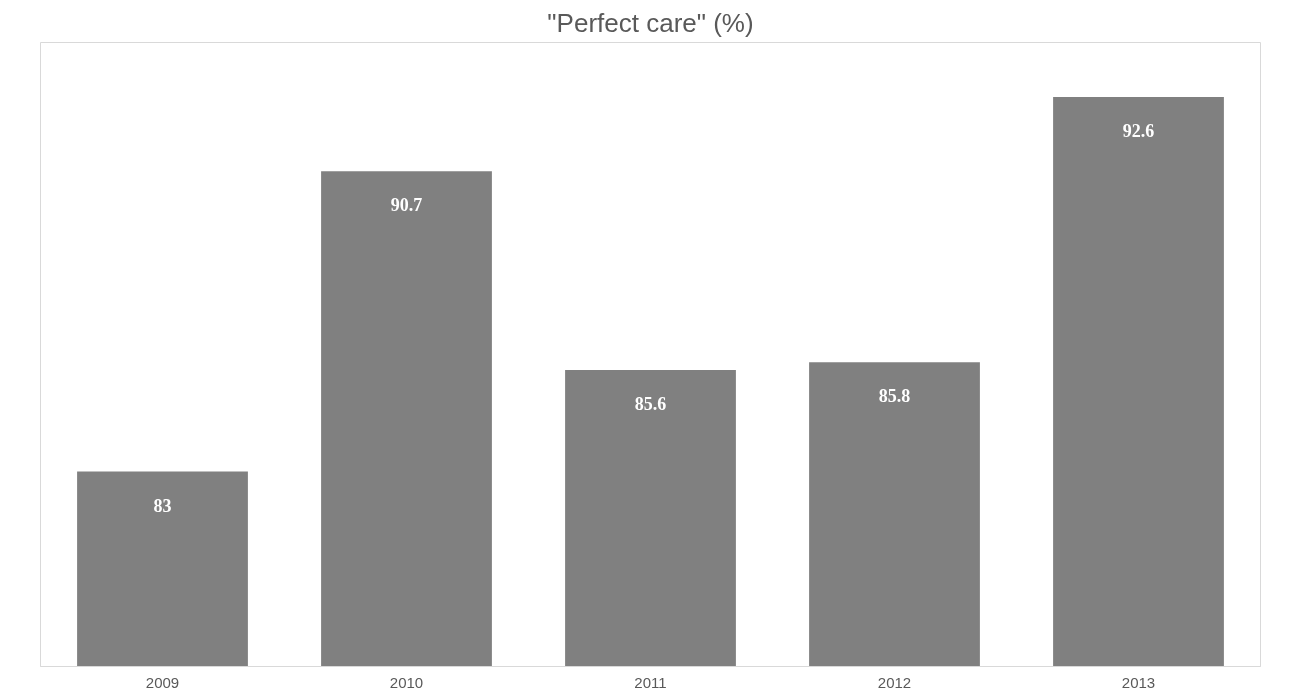 The image size is (1313, 694). What do you see at coordinates (162, 505) in the screenshot?
I see `data-label: 83` at bounding box center [162, 505].